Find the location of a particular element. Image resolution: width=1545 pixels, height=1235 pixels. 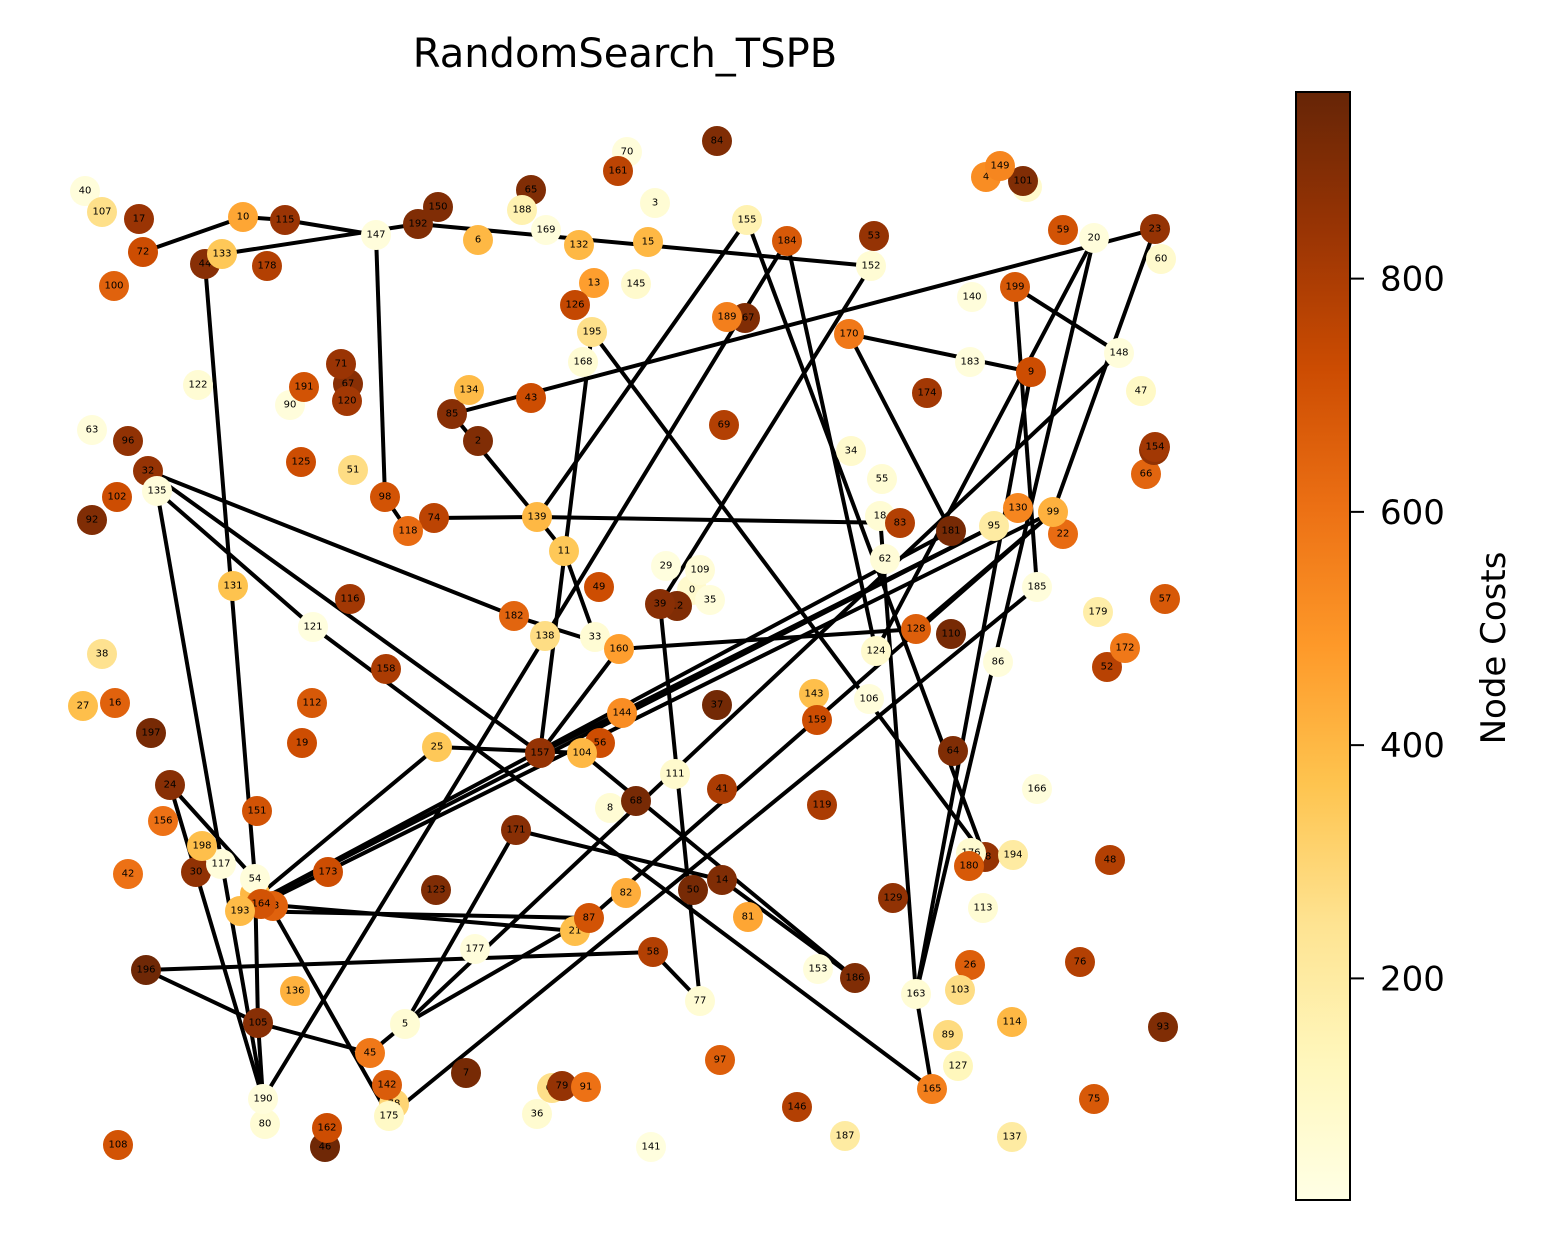

node-label: 93 is located at coordinates (1163, 1027).